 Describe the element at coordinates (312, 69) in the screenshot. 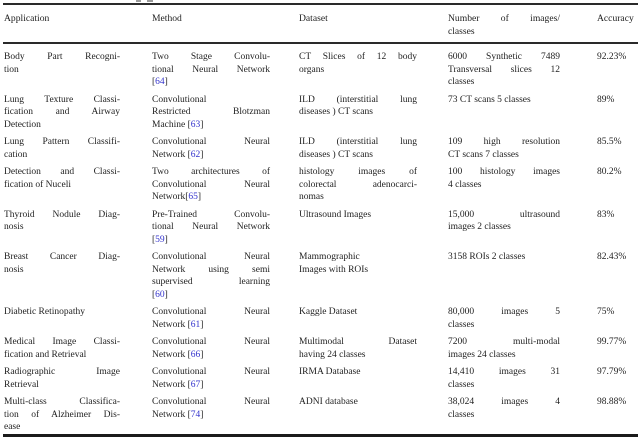

I see `text-line: organs` at that location.